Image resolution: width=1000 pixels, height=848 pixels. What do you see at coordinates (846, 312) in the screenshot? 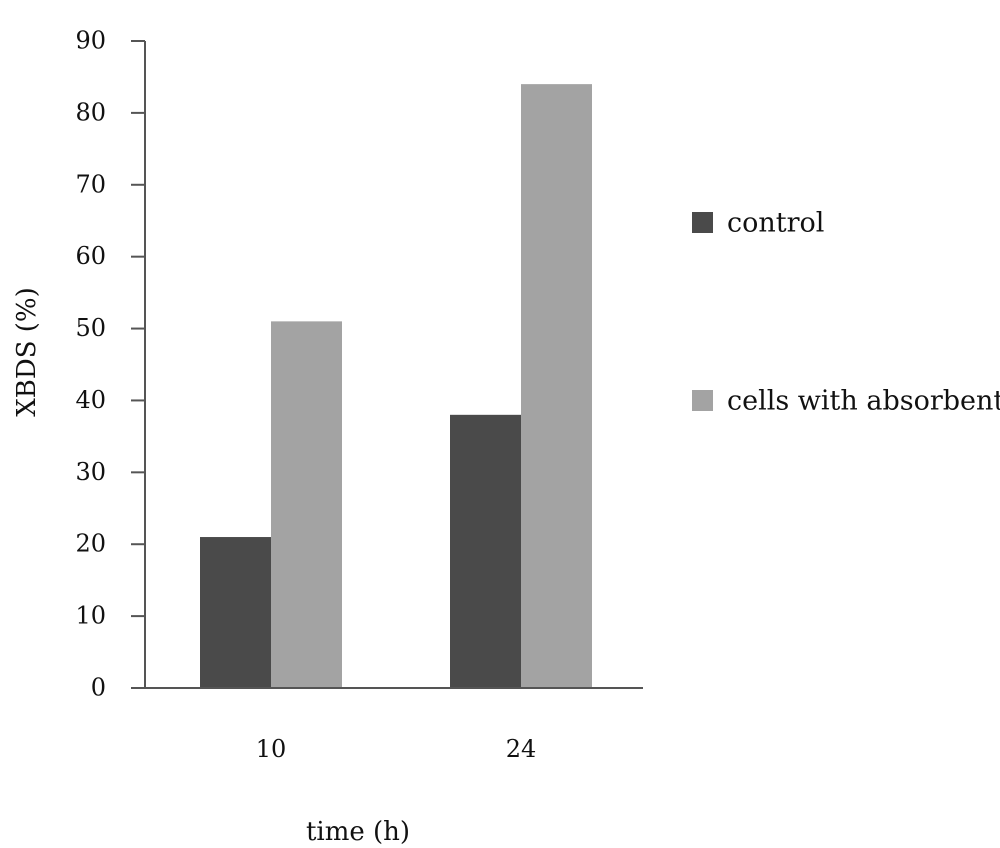
I see `legend: control cells with absorbent` at bounding box center [846, 312].